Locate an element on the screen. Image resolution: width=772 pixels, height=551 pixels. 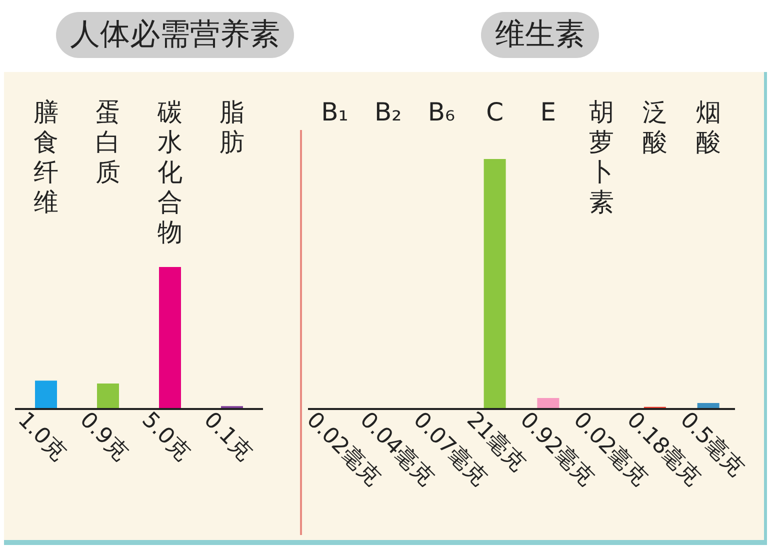
chart-title: 维生素 is located at coordinates (540, 35).